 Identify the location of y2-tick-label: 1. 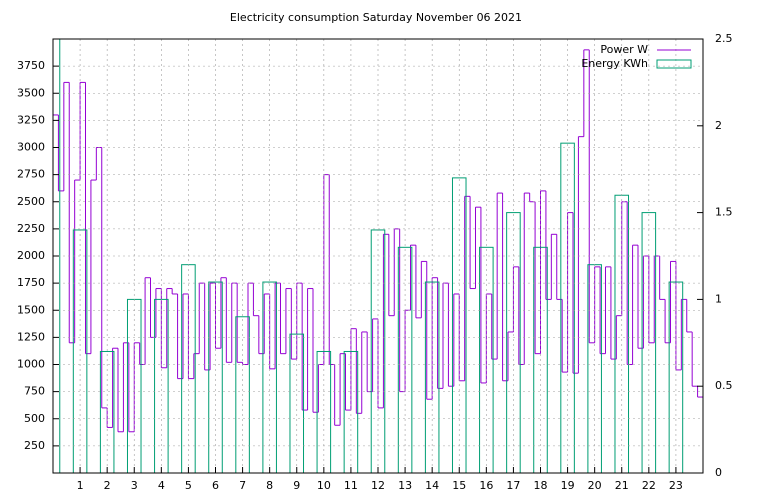
(718, 298).